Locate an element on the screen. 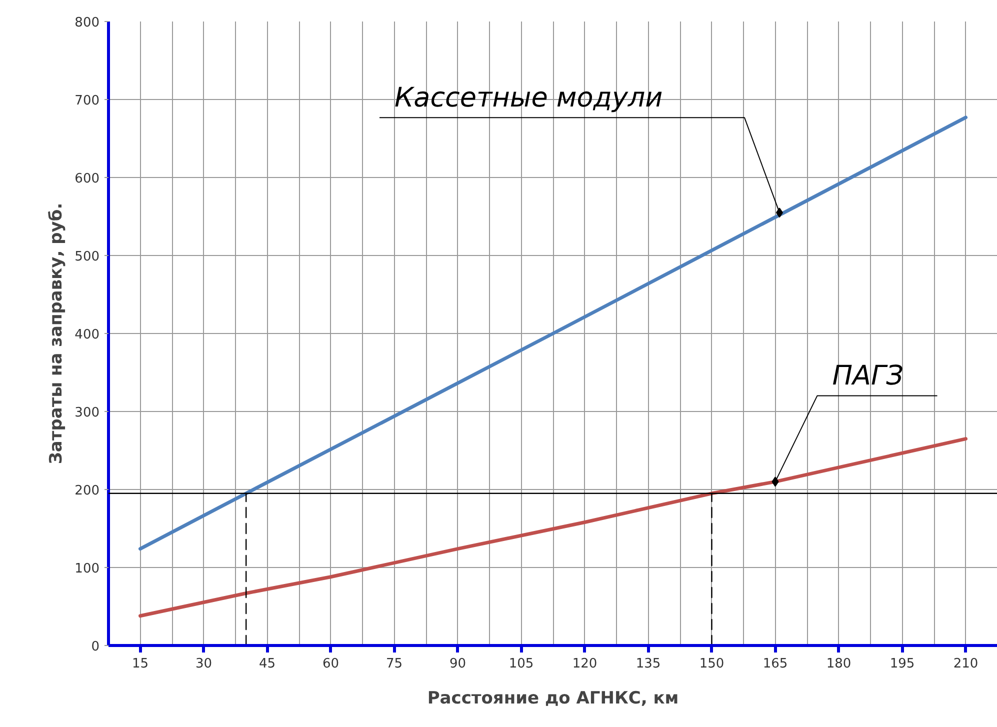  y-tick-label: 400 is located at coordinates (87, 335).